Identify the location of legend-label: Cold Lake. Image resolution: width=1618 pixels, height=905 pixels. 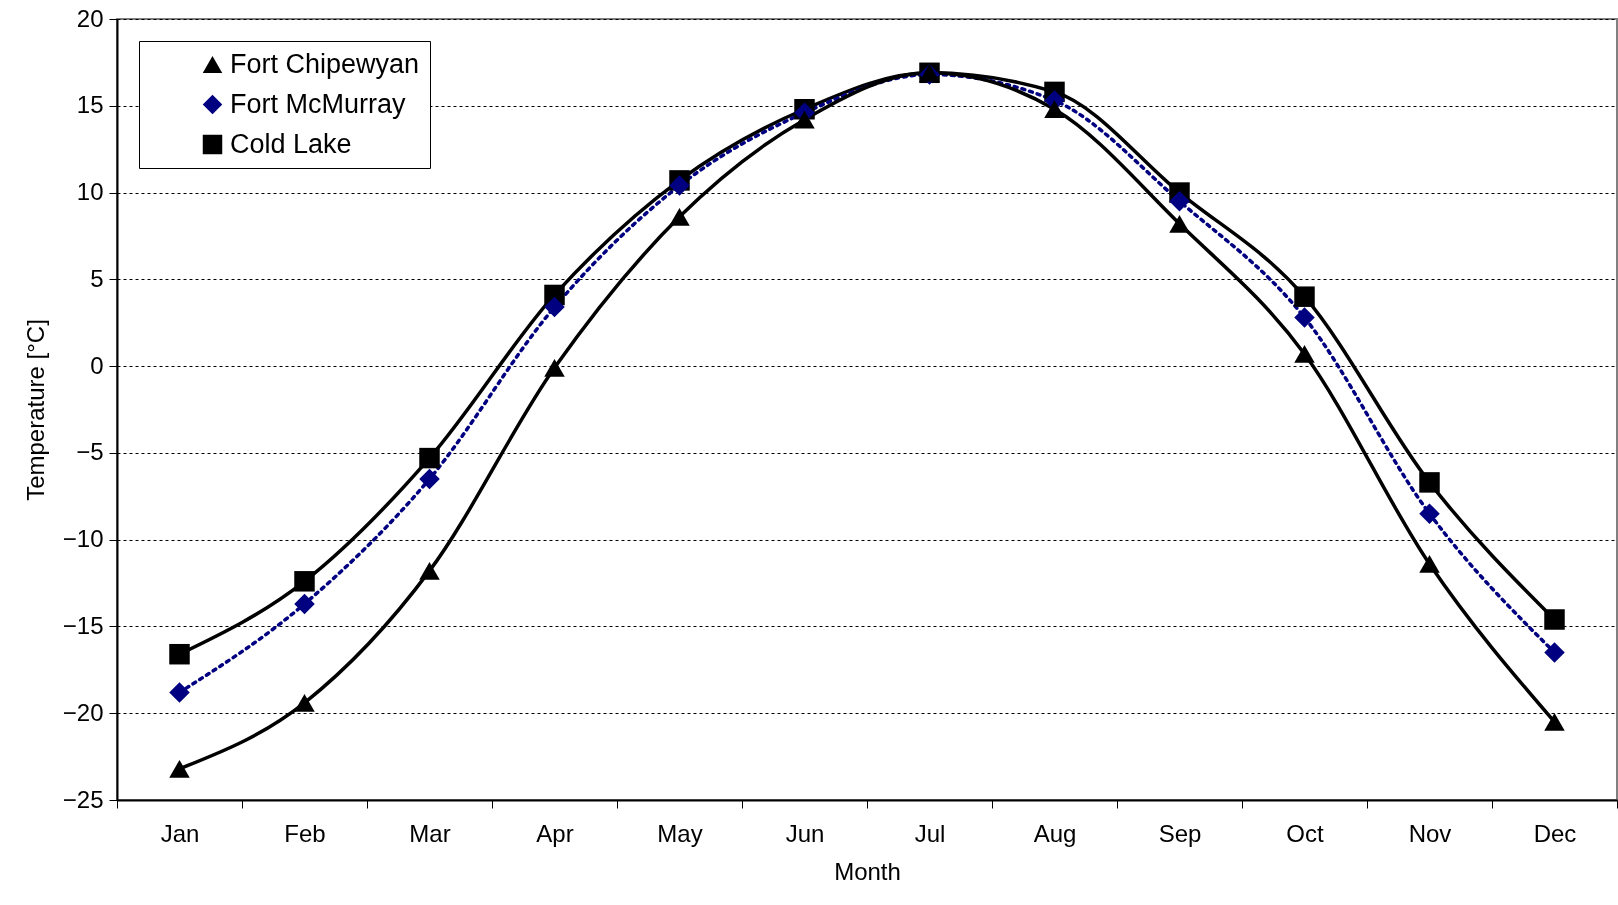
(291, 143).